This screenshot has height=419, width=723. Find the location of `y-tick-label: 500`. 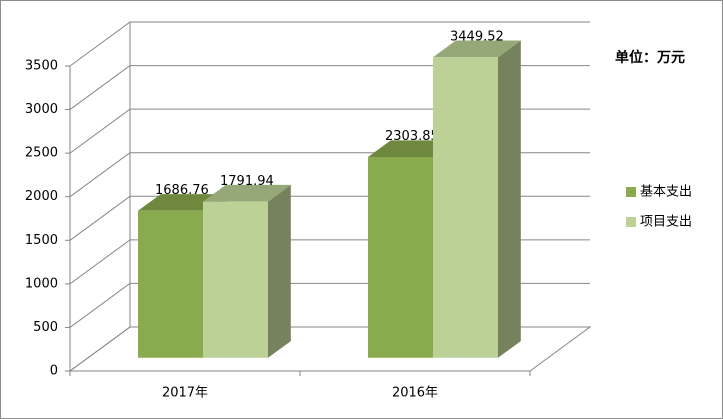

y-tick-label: 500 is located at coordinates (45, 327).